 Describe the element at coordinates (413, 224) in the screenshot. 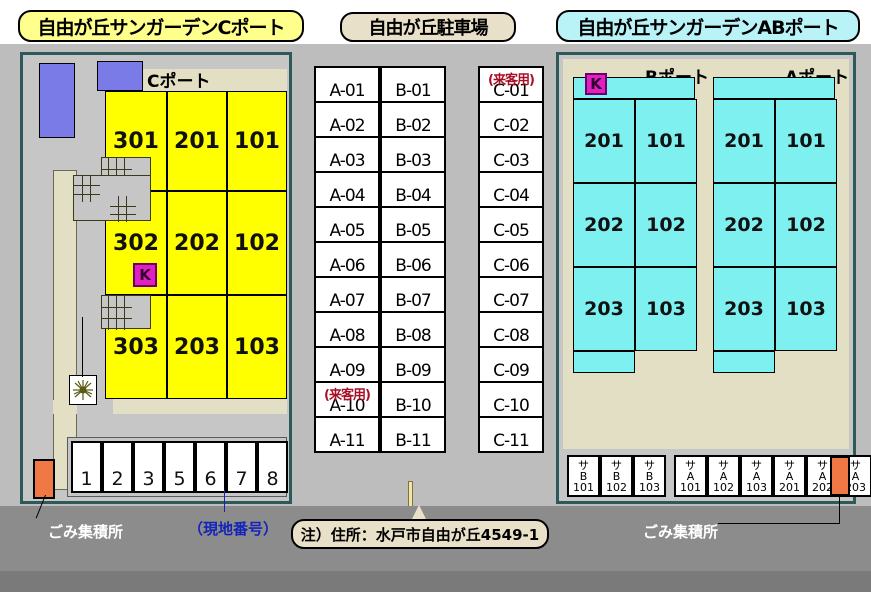

I see `parking-slot: B-05` at that location.